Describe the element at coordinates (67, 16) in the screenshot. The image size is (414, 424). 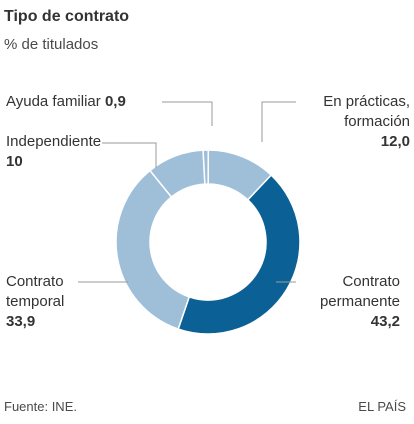
I see `chart-title: Tipo de contrato` at that location.